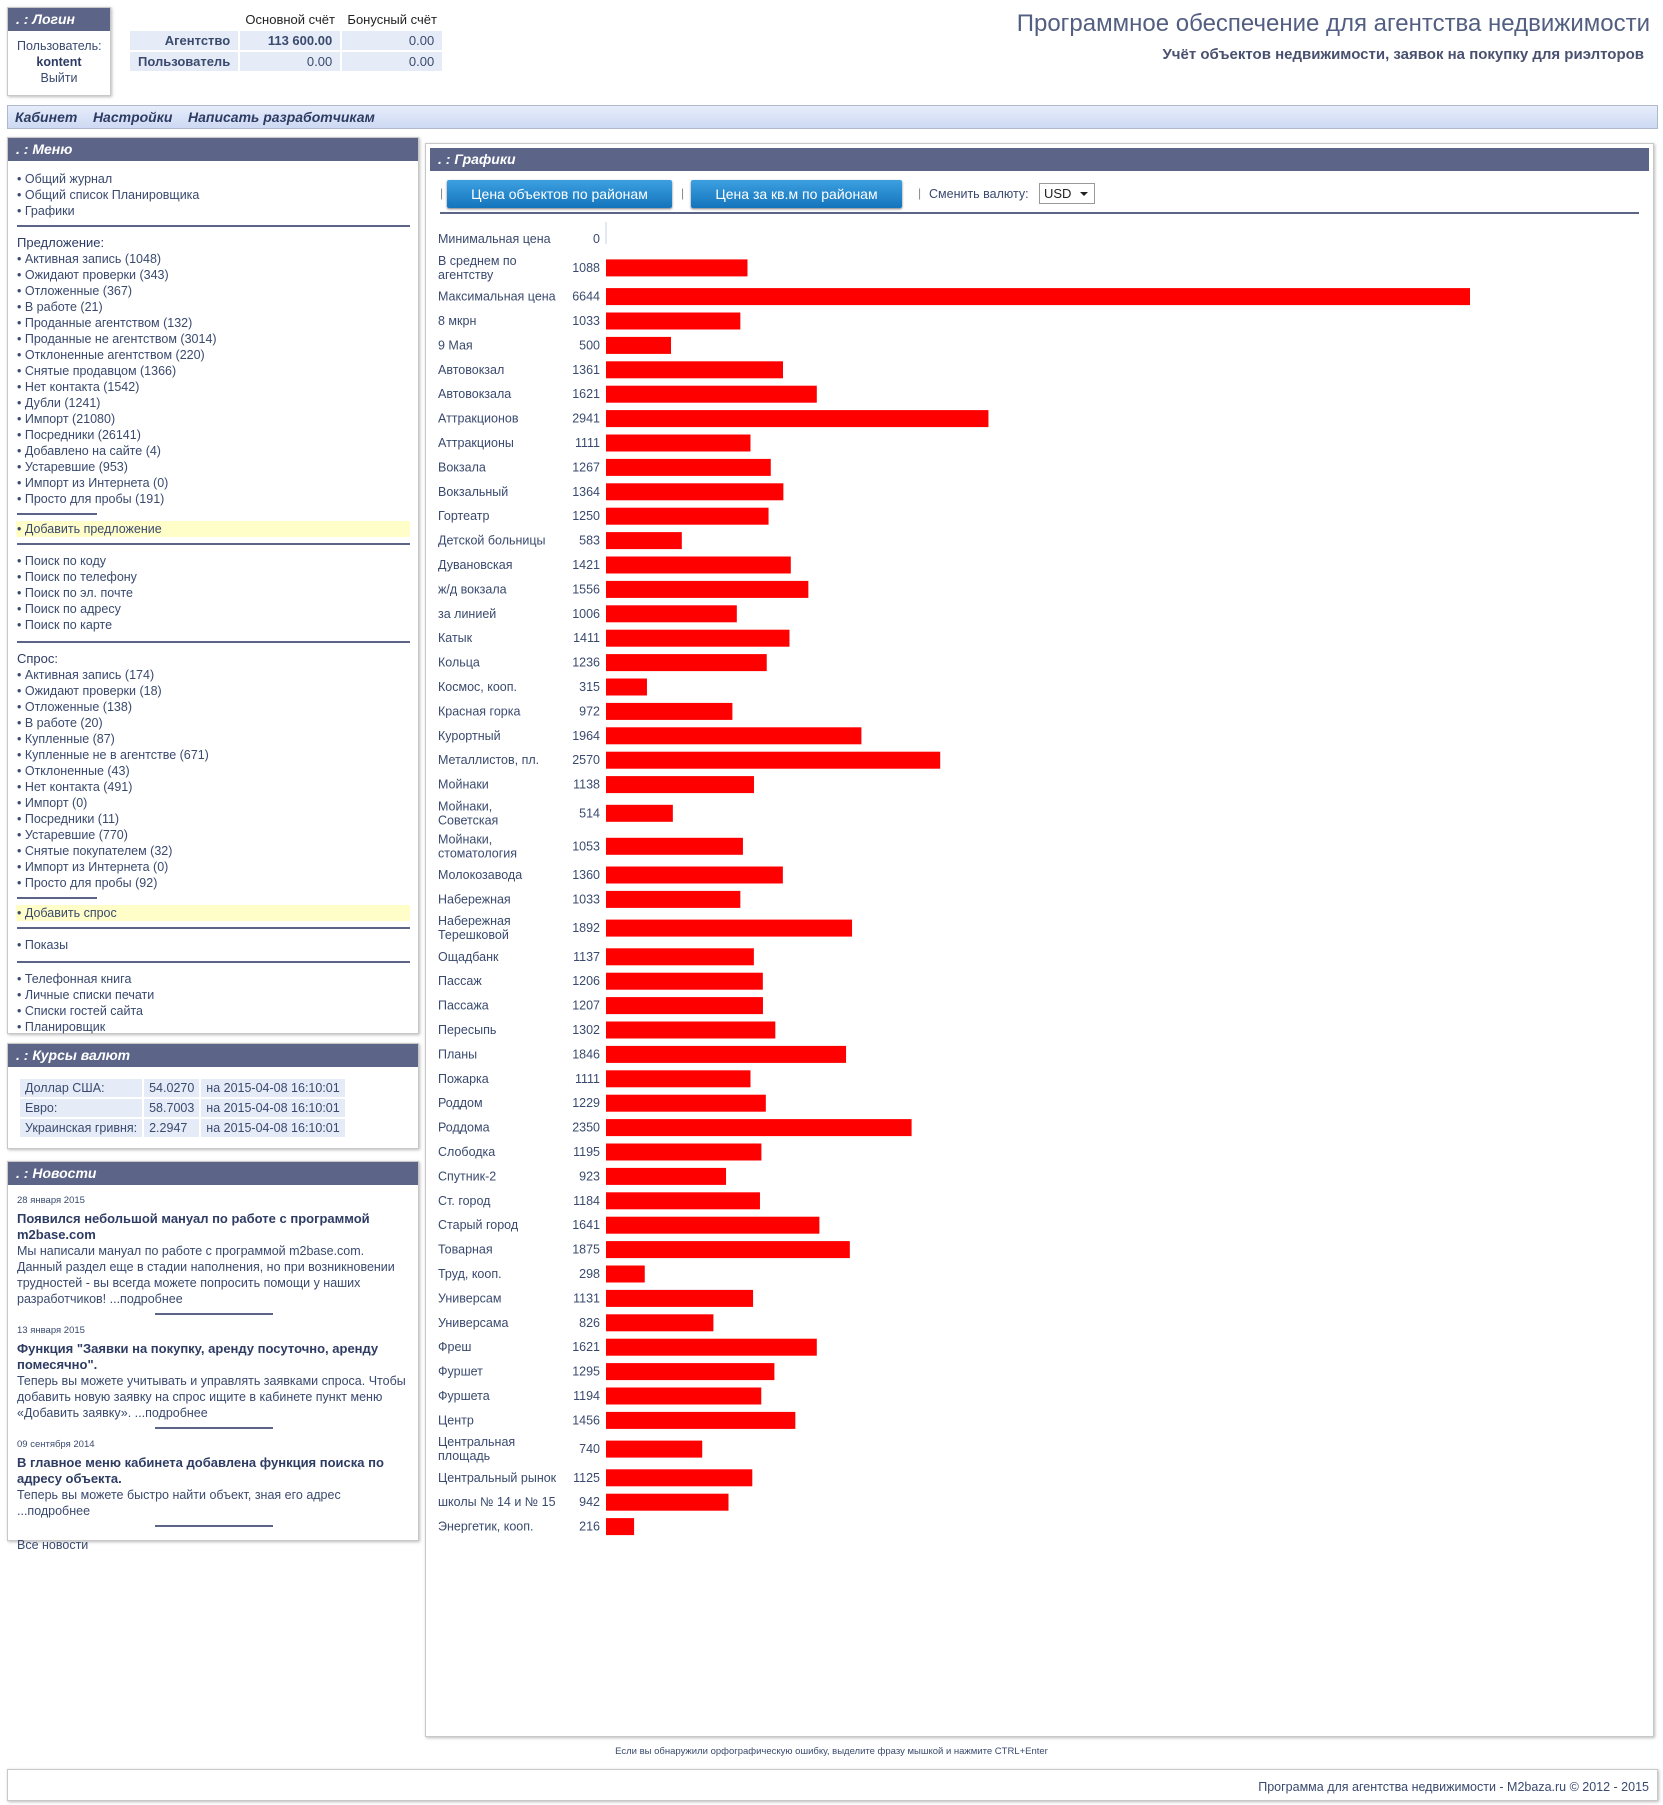 This screenshot has width=1663, height=1805. Describe the element at coordinates (68, 625) in the screenshot. I see `search-item-label: Поиск по карте` at that location.